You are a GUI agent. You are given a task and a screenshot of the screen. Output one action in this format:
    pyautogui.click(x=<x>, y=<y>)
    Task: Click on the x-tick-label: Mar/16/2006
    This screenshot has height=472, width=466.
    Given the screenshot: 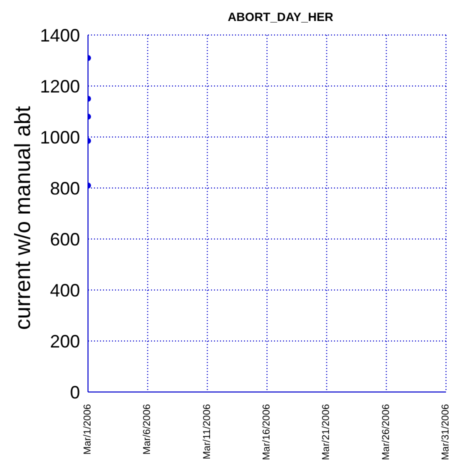 What is the action you would take?
    pyautogui.click(x=267, y=432)
    